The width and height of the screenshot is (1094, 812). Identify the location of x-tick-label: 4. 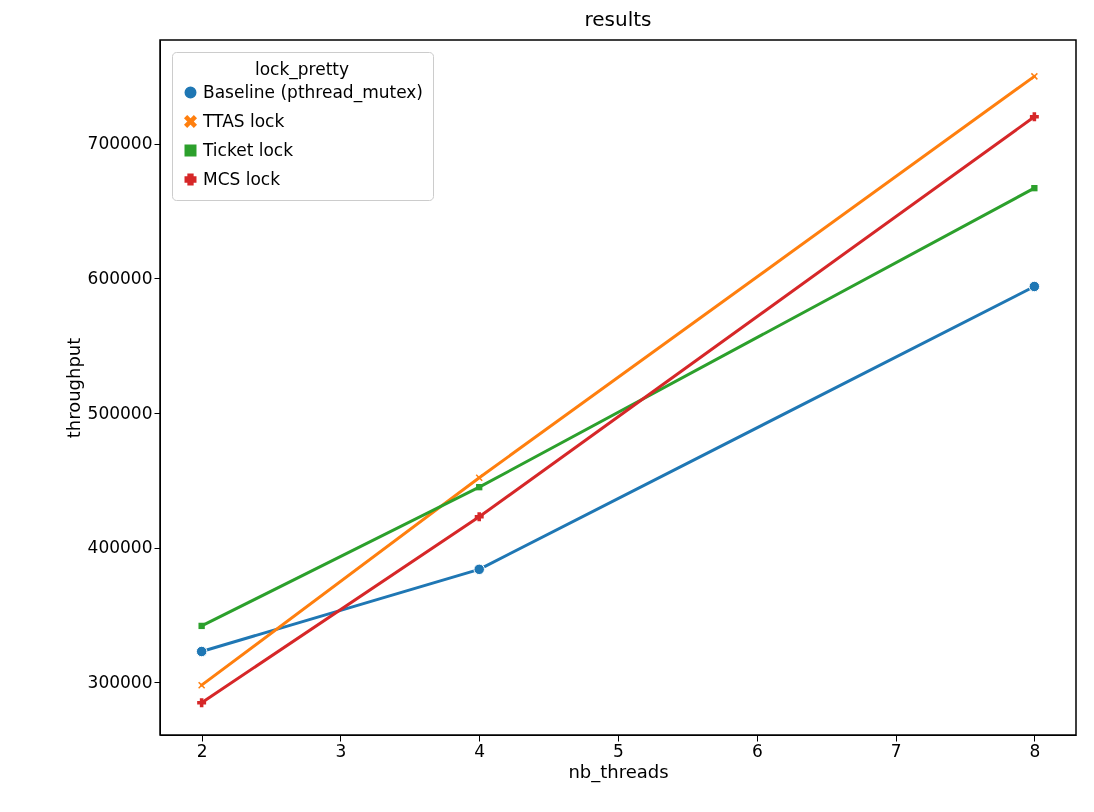
(480, 750).